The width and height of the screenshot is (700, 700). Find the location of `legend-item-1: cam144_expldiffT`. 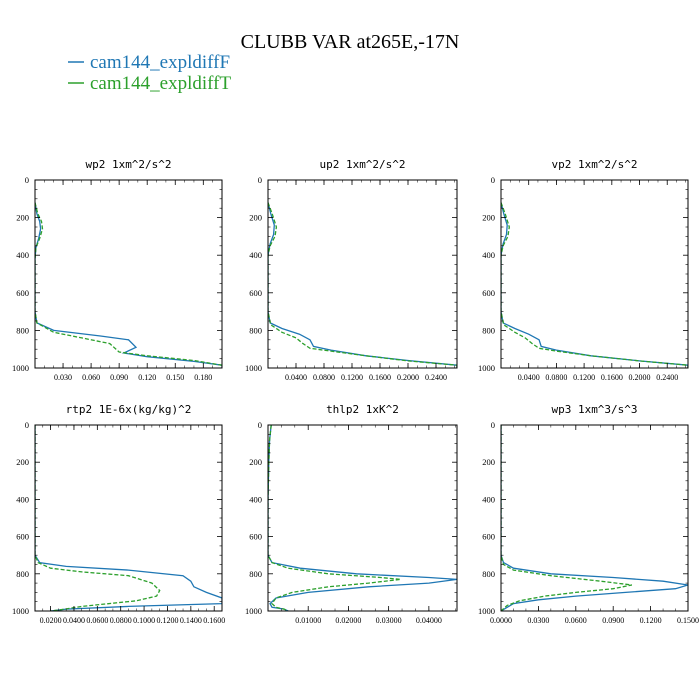

legend-item-1: cam144_expldiffT is located at coordinates (149, 83).